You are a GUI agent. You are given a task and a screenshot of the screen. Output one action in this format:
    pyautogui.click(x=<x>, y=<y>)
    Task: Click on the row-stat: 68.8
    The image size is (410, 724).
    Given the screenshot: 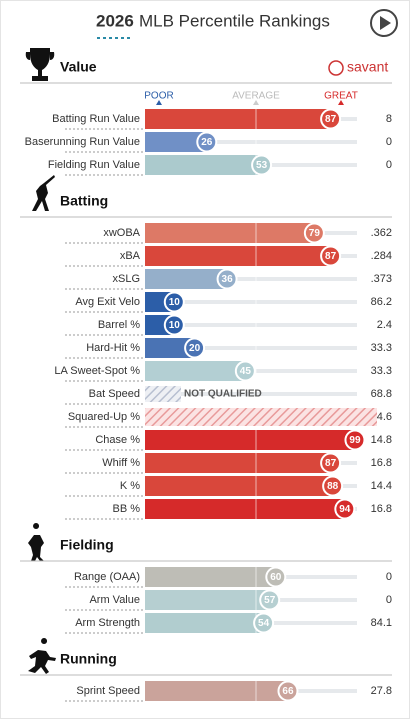 What is the action you would take?
    pyautogui.click(x=381, y=394)
    